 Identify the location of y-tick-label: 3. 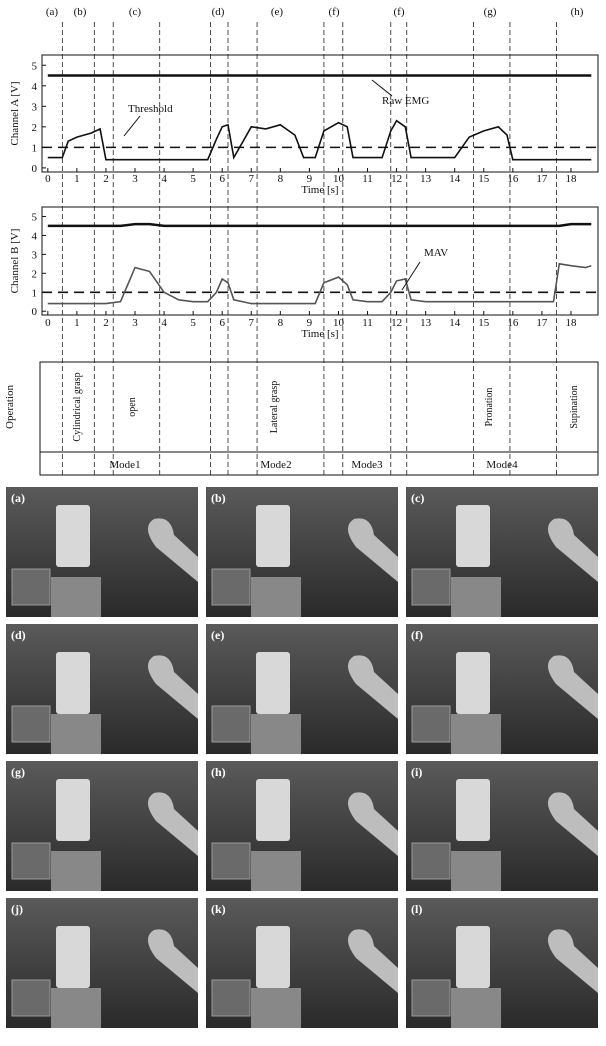
(35, 255).